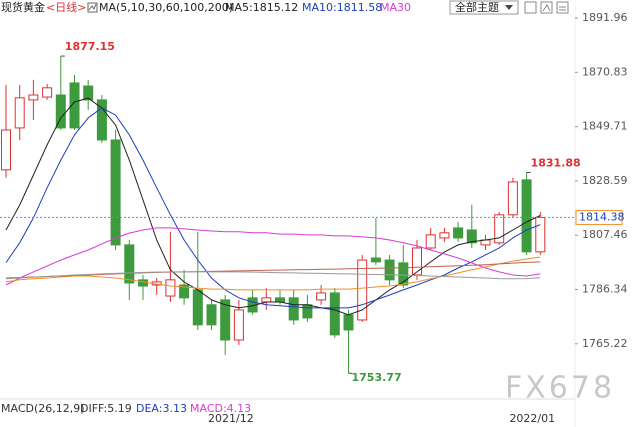 The height and width of the screenshot is (427, 640). Describe the element at coordinates (261, 7) in the screenshot. I see `legend-entry: MA5:1815.12` at that location.